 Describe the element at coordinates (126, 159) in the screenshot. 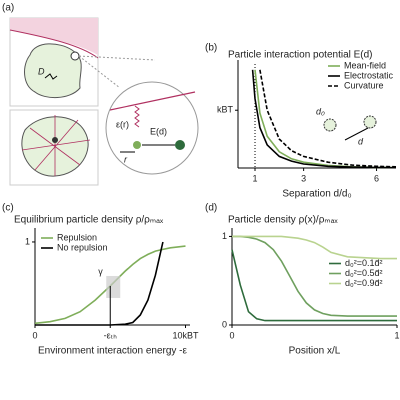

I see `r-label: r` at that location.